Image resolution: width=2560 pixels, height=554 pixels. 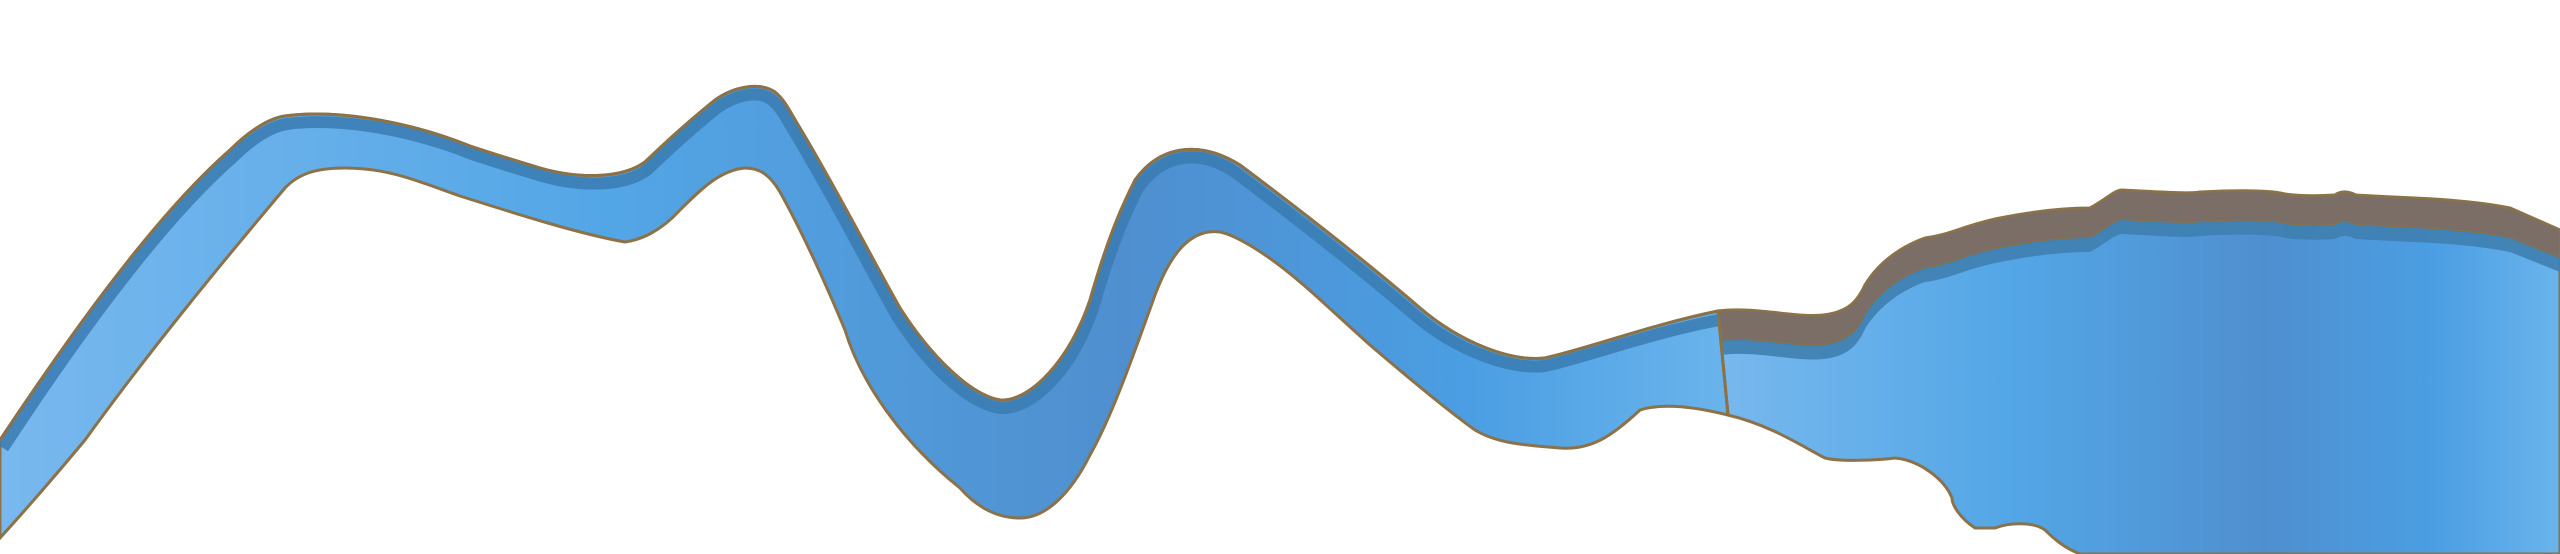 I want to click on river-mouth-seam, so click(x=1723, y=363).